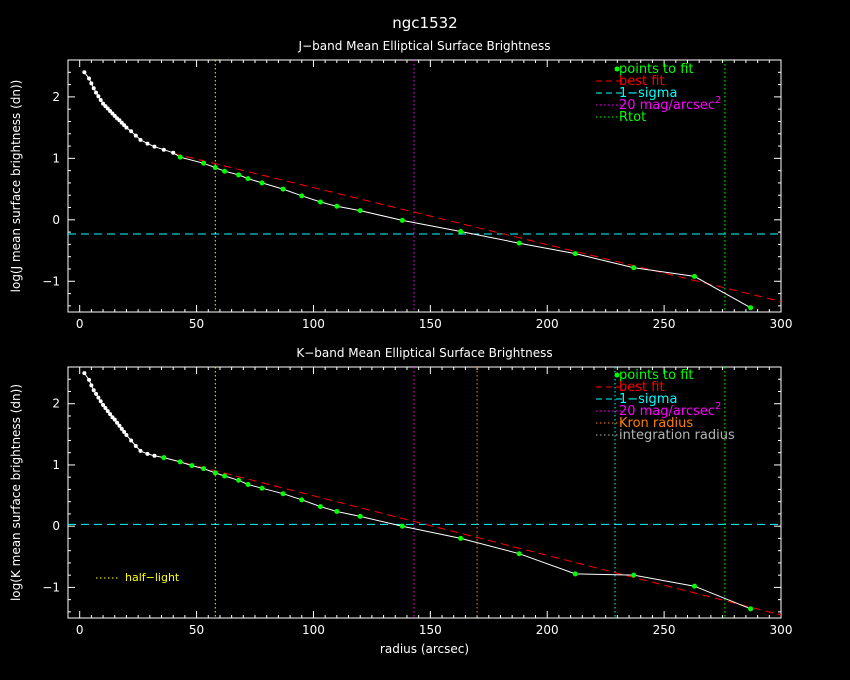  What do you see at coordinates (16, 186) in the screenshot?
I see `y-axis-label: log(J mean surface brightness (dn))` at bounding box center [16, 186].